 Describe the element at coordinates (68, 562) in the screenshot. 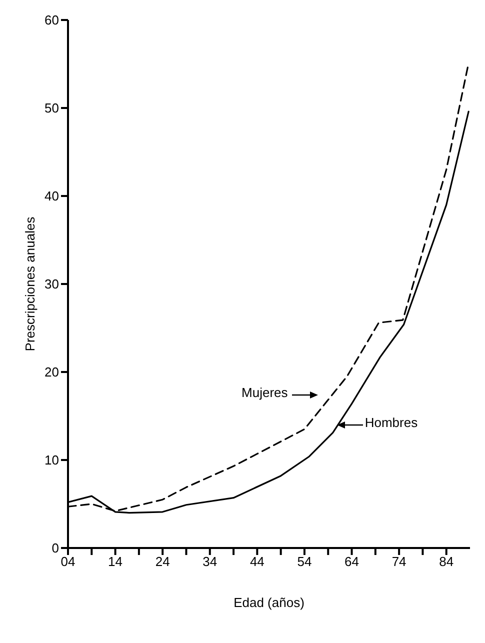

I see `x-tick-label: 04` at that location.